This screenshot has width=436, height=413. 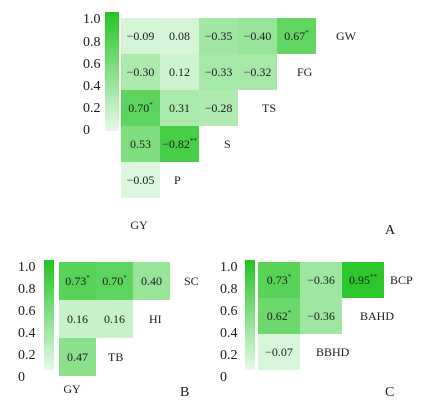 I want to click on cell-value-label: 0.12, so click(x=179, y=72).